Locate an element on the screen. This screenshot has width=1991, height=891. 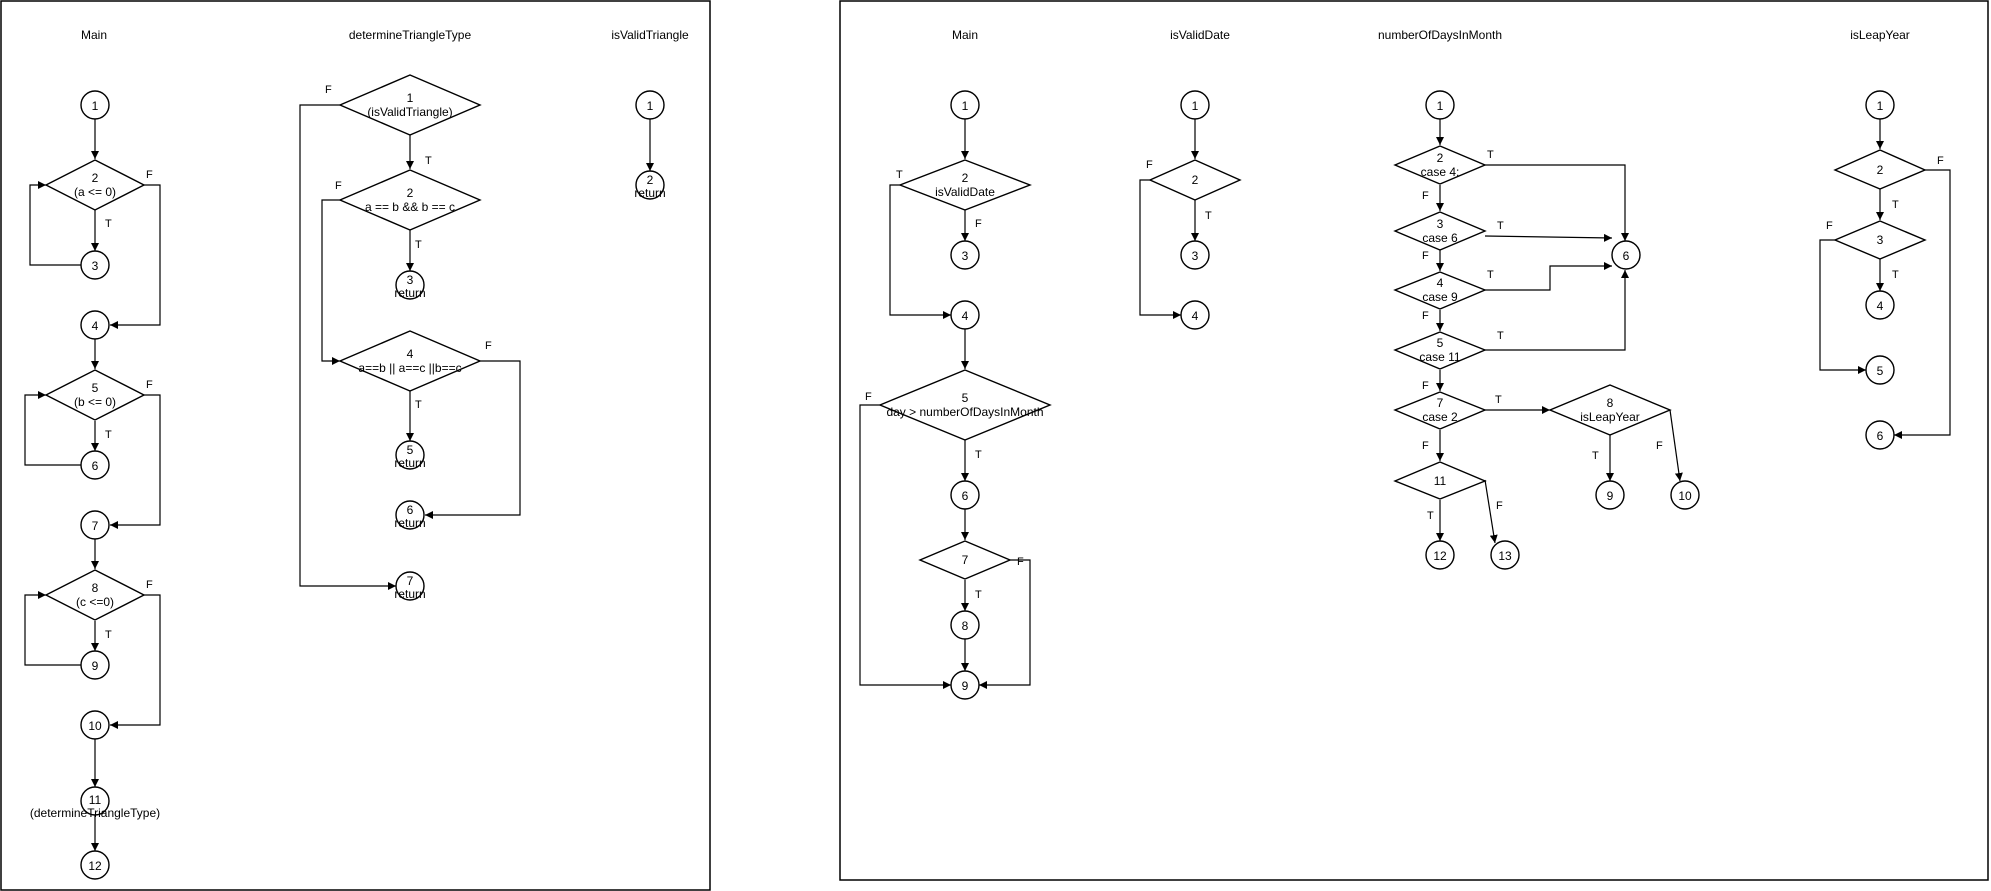
edges-number-of-days-in-month is located at coordinates (1559, 331).